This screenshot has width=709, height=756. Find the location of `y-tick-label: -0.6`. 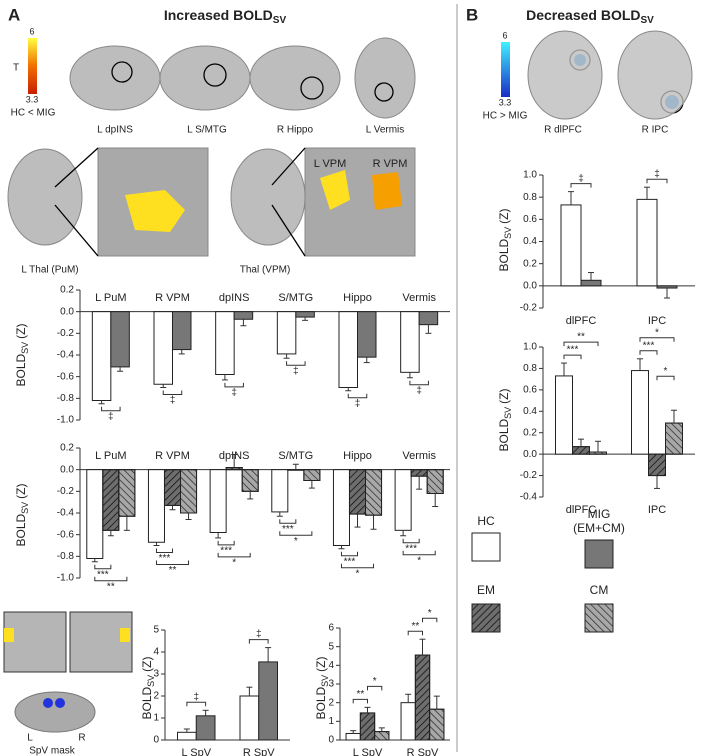

y-tick-label: -0.6 is located at coordinates (66, 534).